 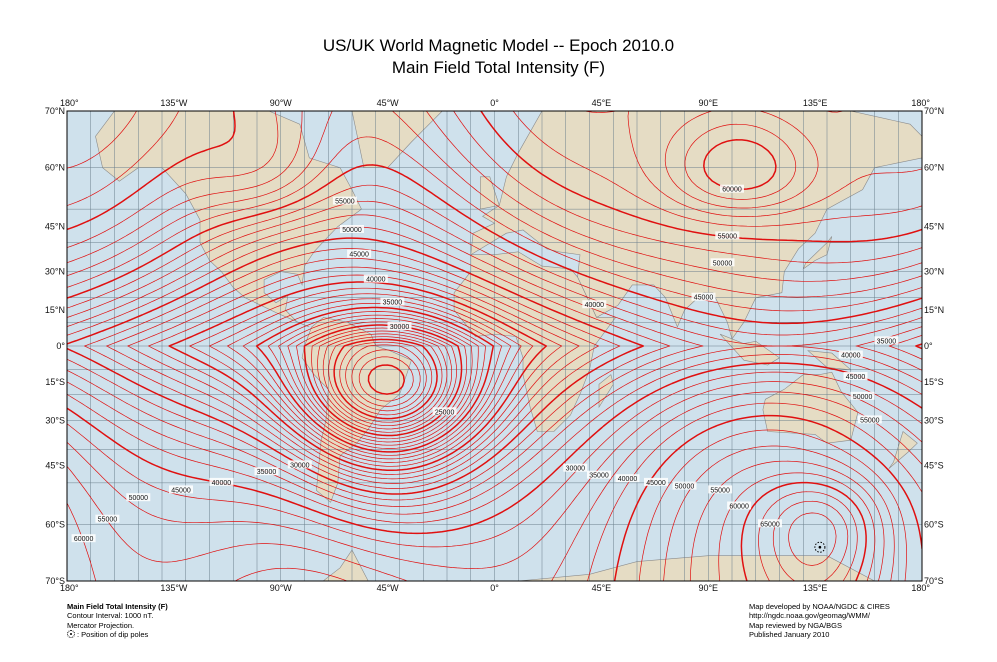 I want to click on contour-interval-note: Contour Interval: 1000 nT., so click(x=110, y=616).